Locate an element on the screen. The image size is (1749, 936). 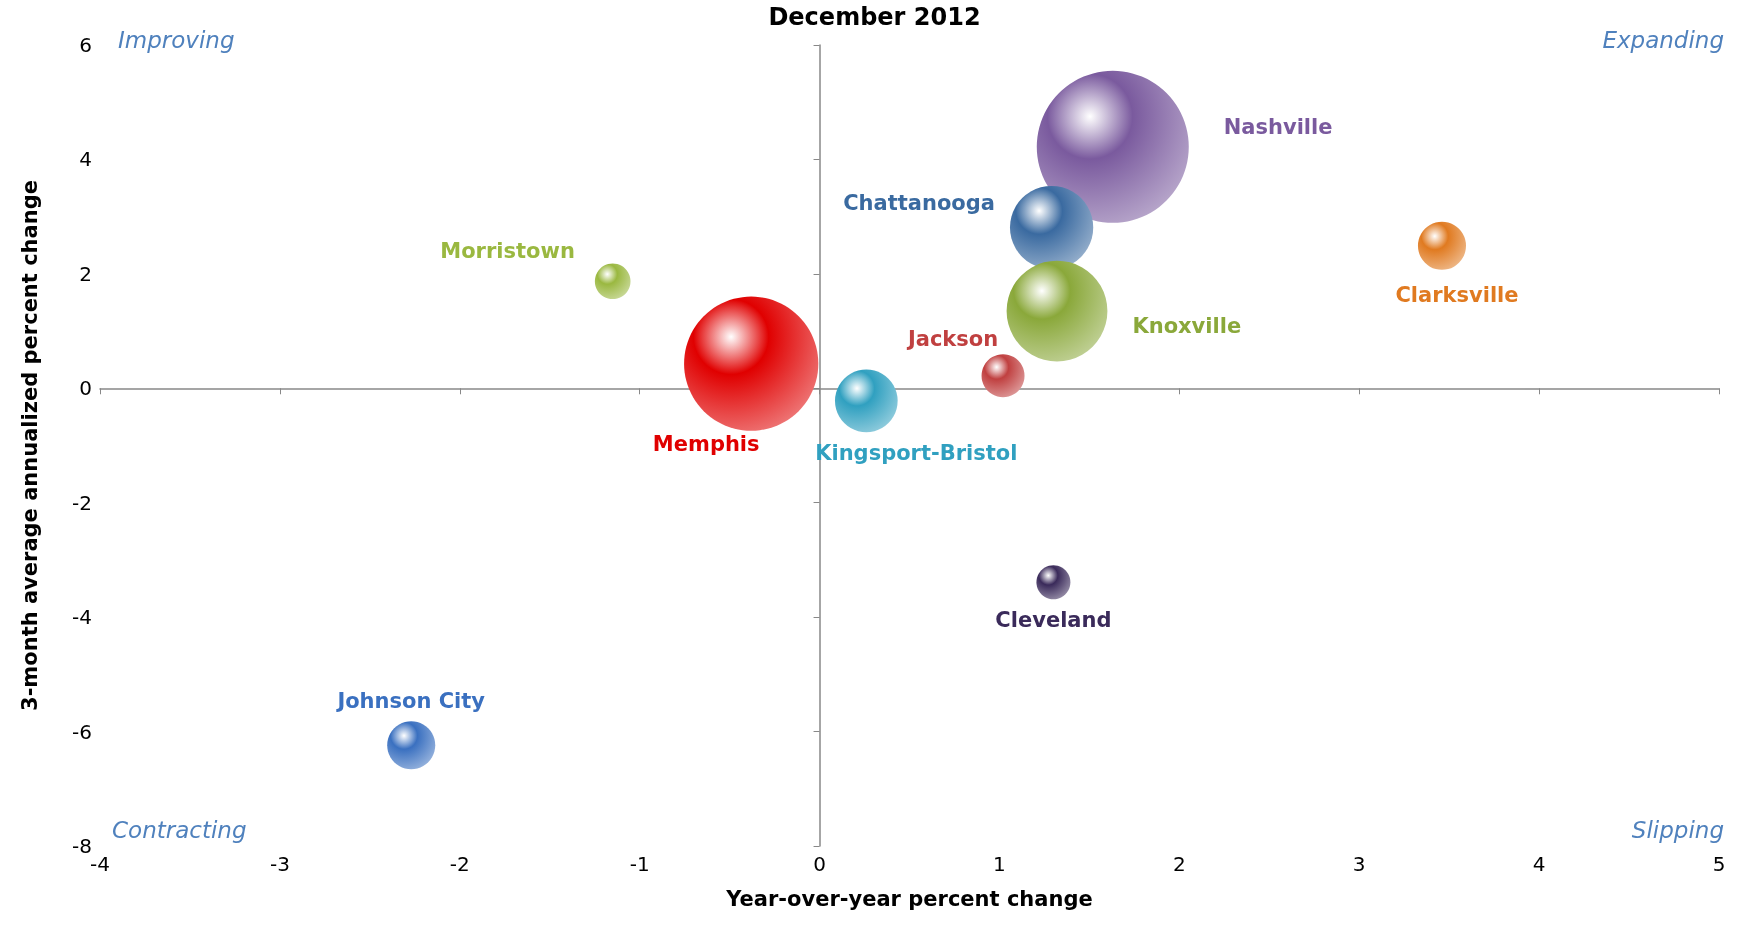
series-label: Cleveland is located at coordinates (1053, 619).